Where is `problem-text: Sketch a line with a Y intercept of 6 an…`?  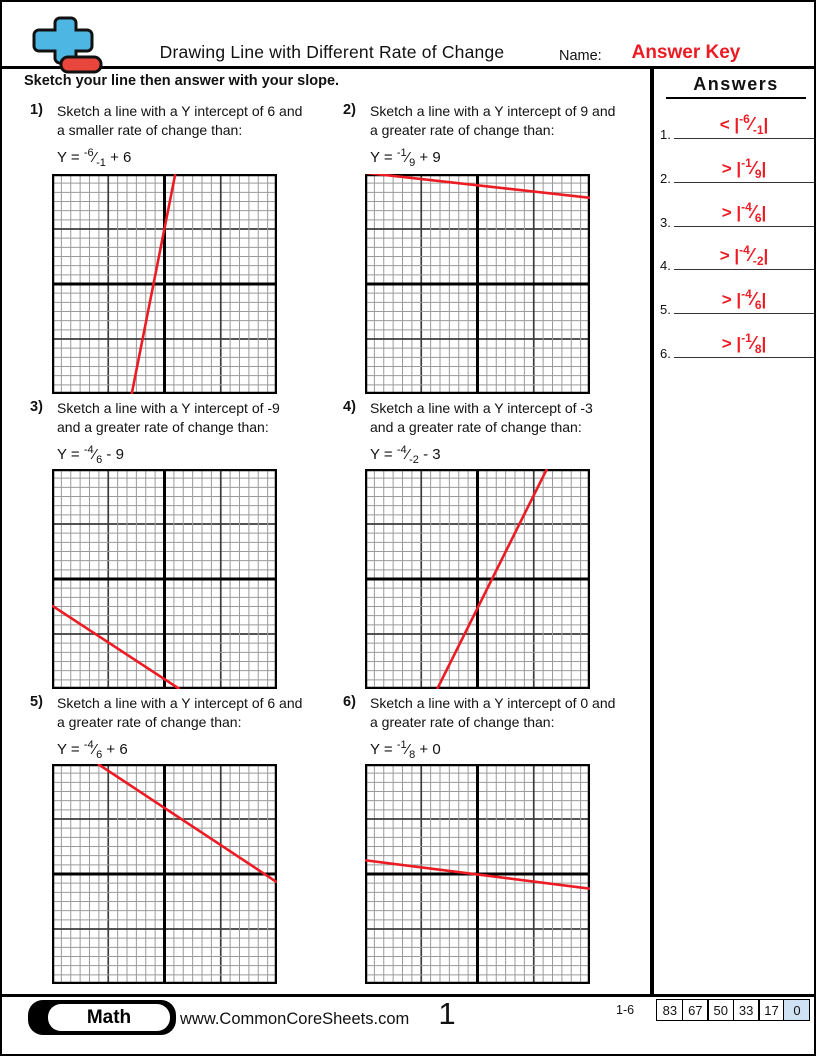 problem-text: Sketch a line with a Y intercept of 6 an… is located at coordinates (179, 713).